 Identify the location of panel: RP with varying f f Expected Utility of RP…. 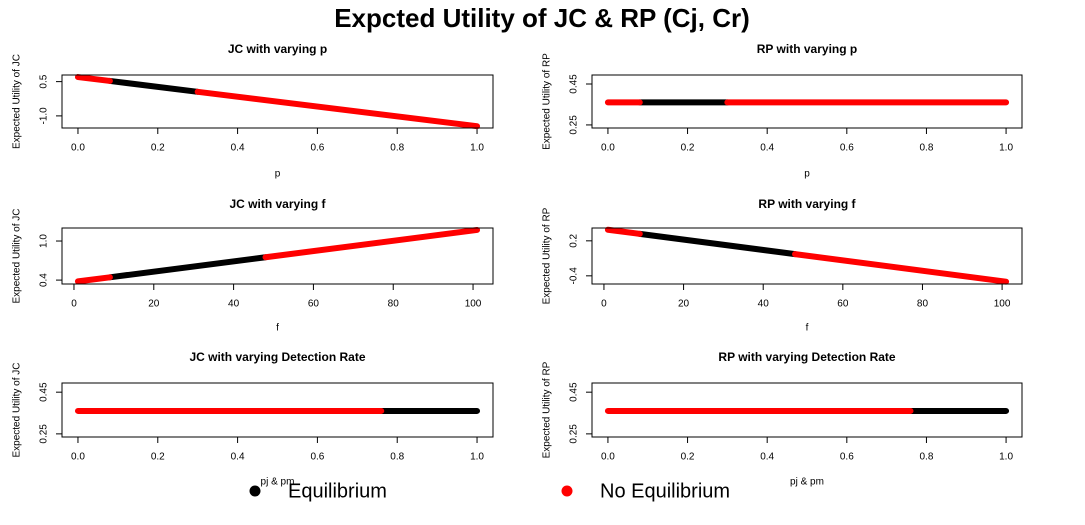
(782, 265).